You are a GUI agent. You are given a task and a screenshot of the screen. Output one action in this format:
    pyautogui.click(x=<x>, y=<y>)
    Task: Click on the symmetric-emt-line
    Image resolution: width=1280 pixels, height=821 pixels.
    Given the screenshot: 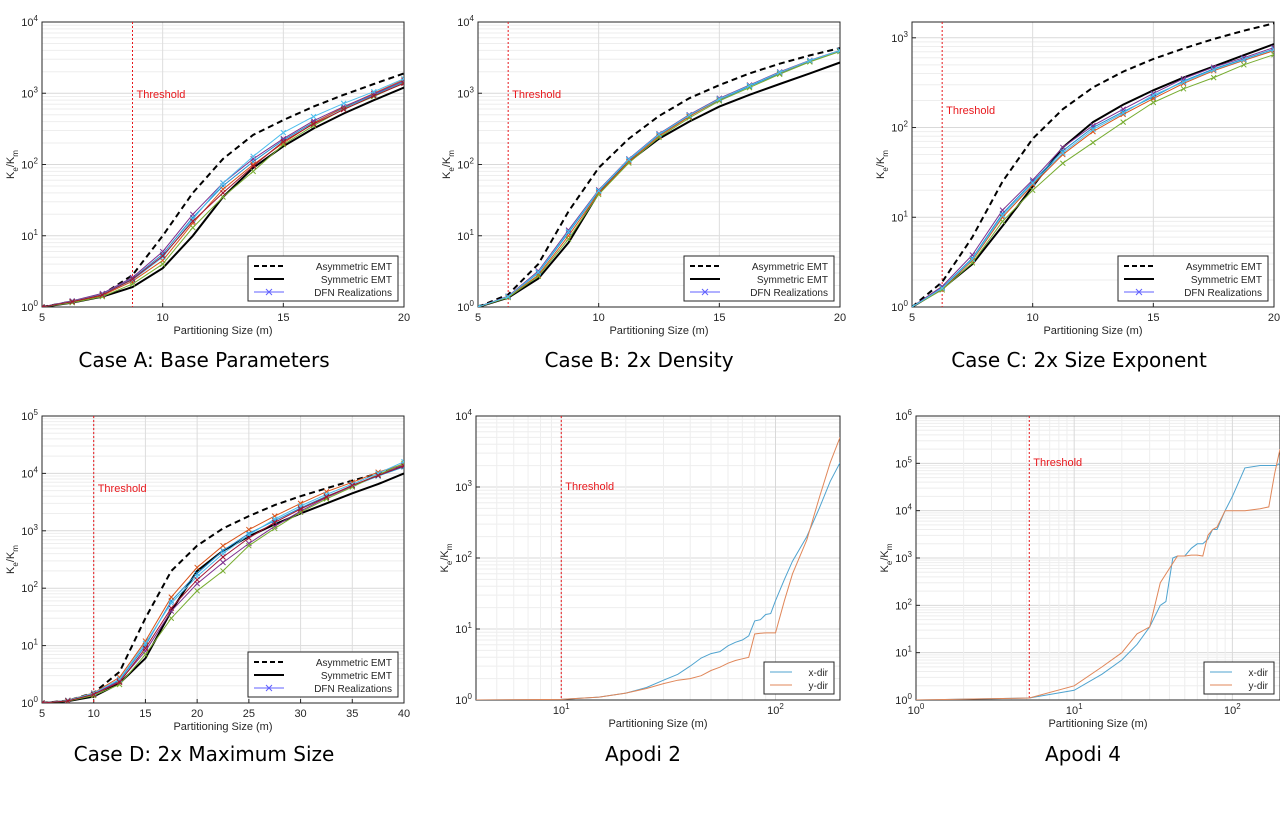 What is the action you would take?
    pyautogui.click(x=659, y=184)
    